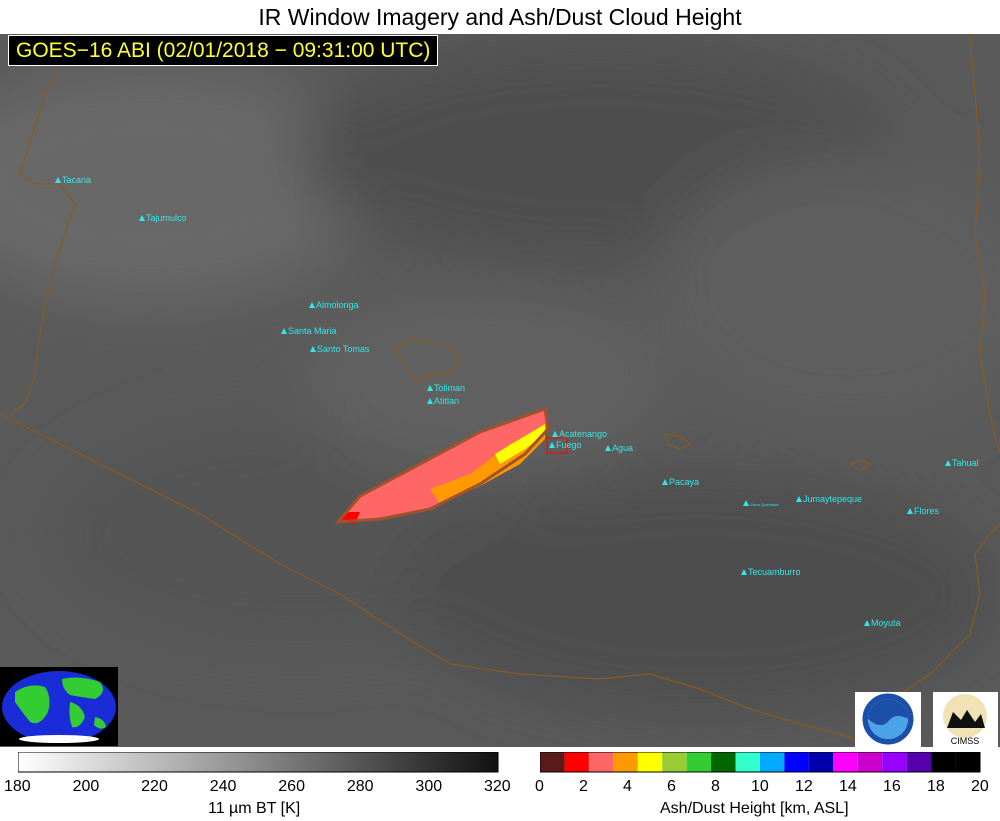 Image resolution: width=1000 pixels, height=821 pixels. What do you see at coordinates (312, 331) in the screenshot?
I see `volcano-label: Santa Maria` at bounding box center [312, 331].